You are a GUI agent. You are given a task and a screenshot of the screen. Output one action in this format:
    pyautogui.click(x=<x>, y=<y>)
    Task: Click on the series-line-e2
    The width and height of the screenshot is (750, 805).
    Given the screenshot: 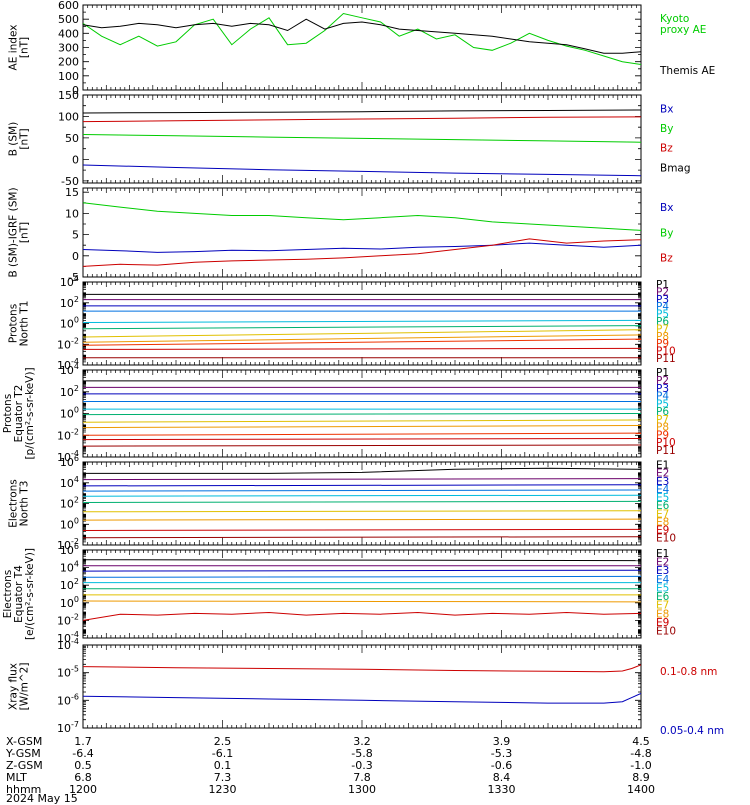 What is the action you would take?
    pyautogui.click(x=362, y=479)
    